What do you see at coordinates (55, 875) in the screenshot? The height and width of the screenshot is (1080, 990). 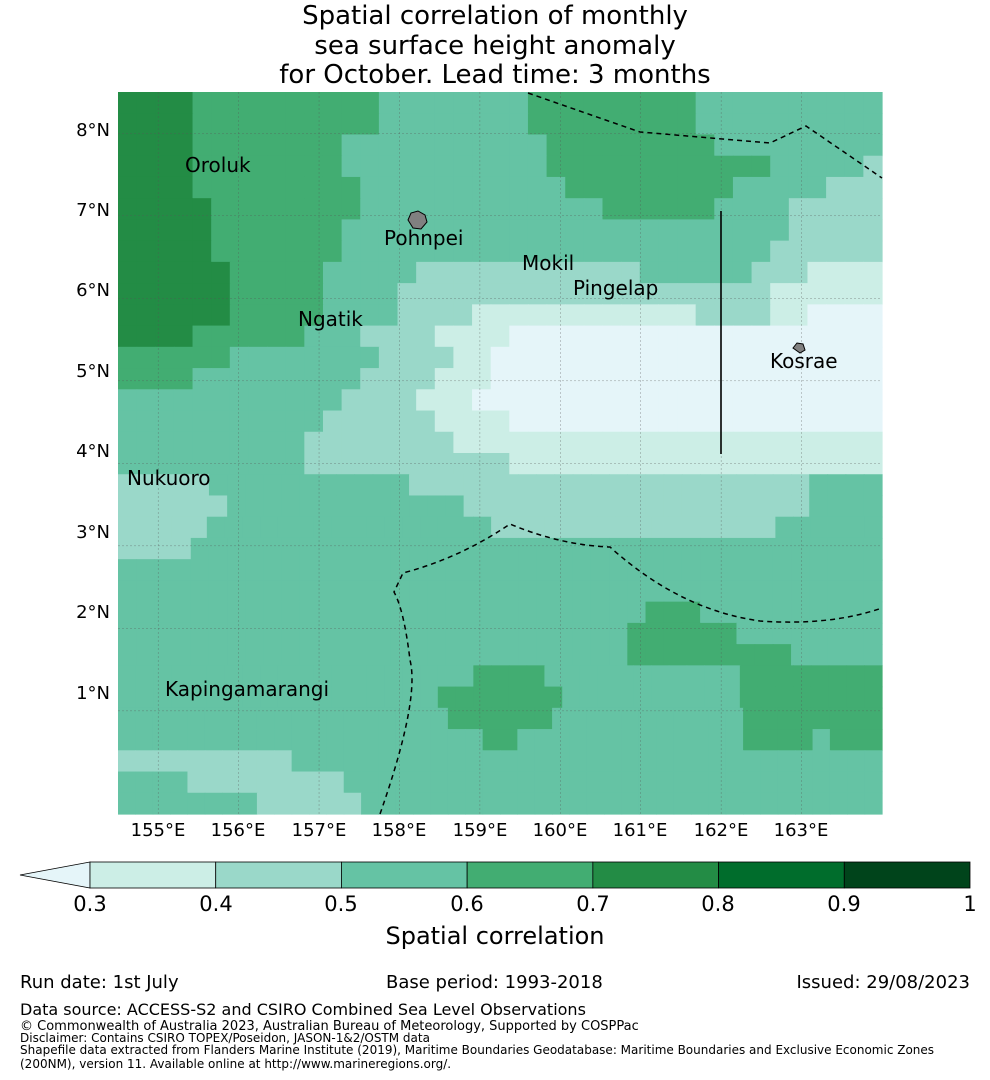 I see `colorbar-extend-arrow` at bounding box center [55, 875].